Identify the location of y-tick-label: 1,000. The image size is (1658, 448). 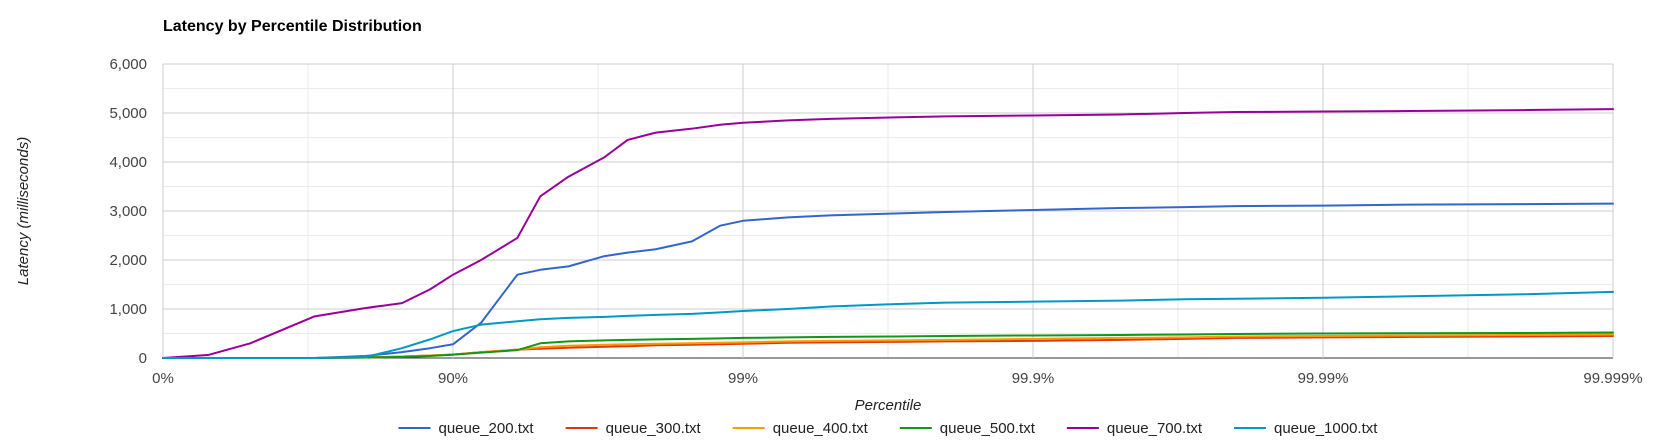
(128, 309).